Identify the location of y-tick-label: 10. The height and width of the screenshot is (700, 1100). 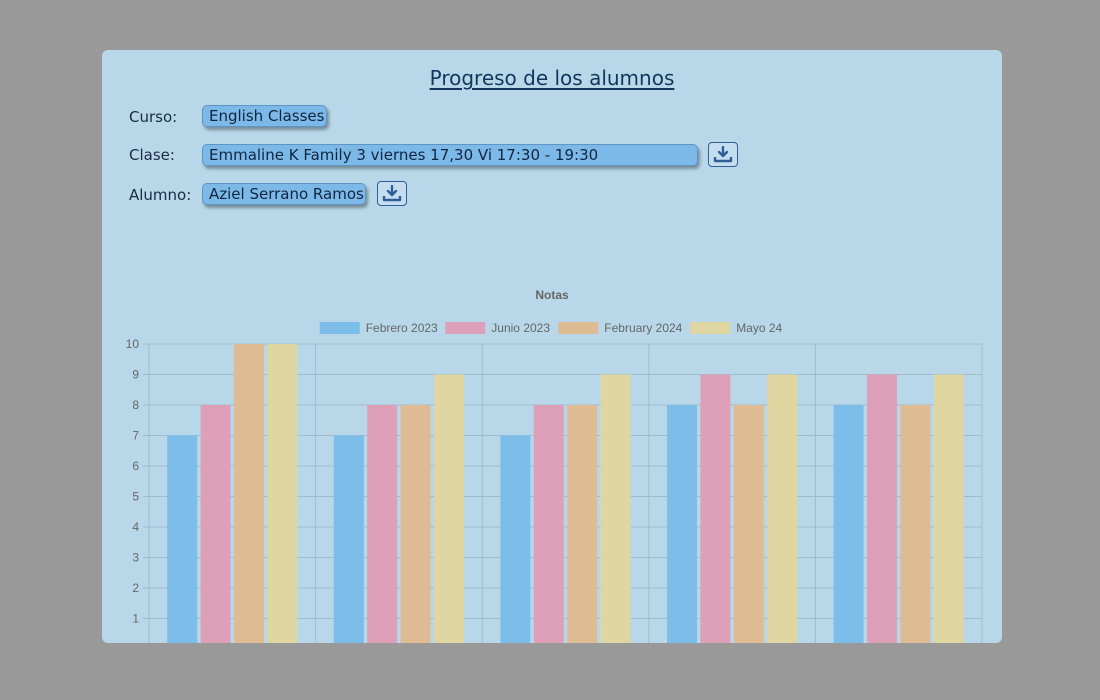
(133, 344).